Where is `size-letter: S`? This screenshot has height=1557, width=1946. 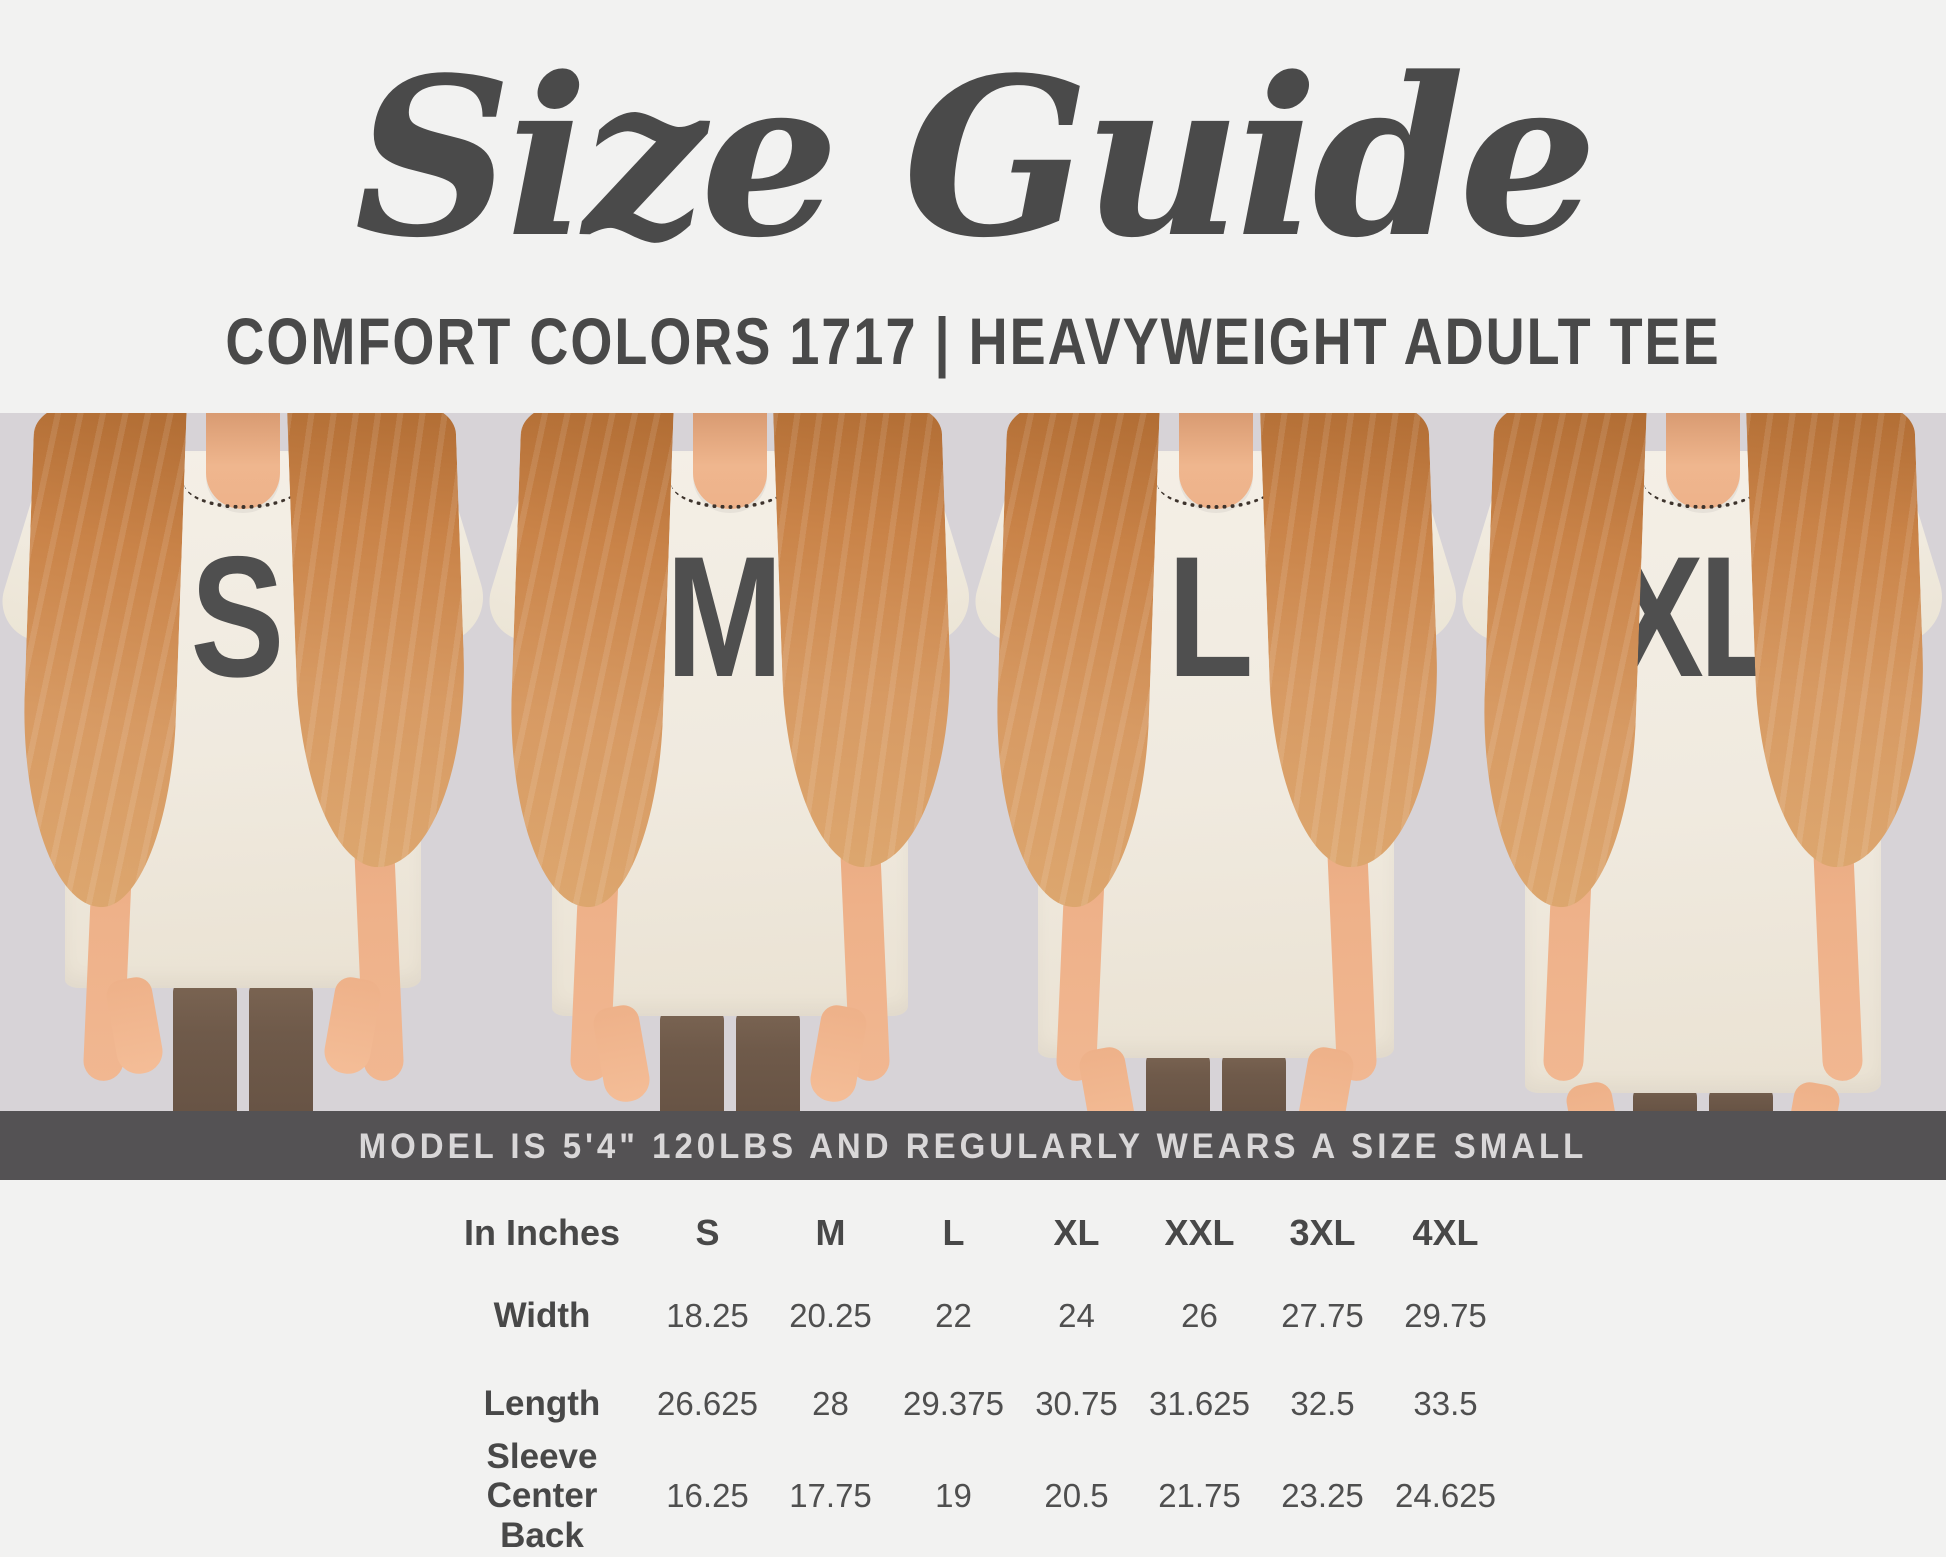
size-letter: S is located at coordinates (237, 617).